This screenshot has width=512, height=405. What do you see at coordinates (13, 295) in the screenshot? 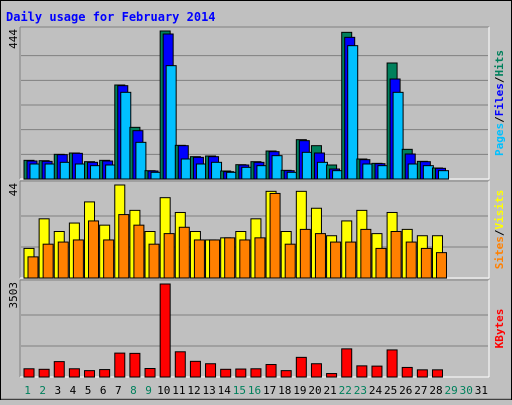
I see `kbytes-ymax-label: 3503` at bounding box center [13, 295].